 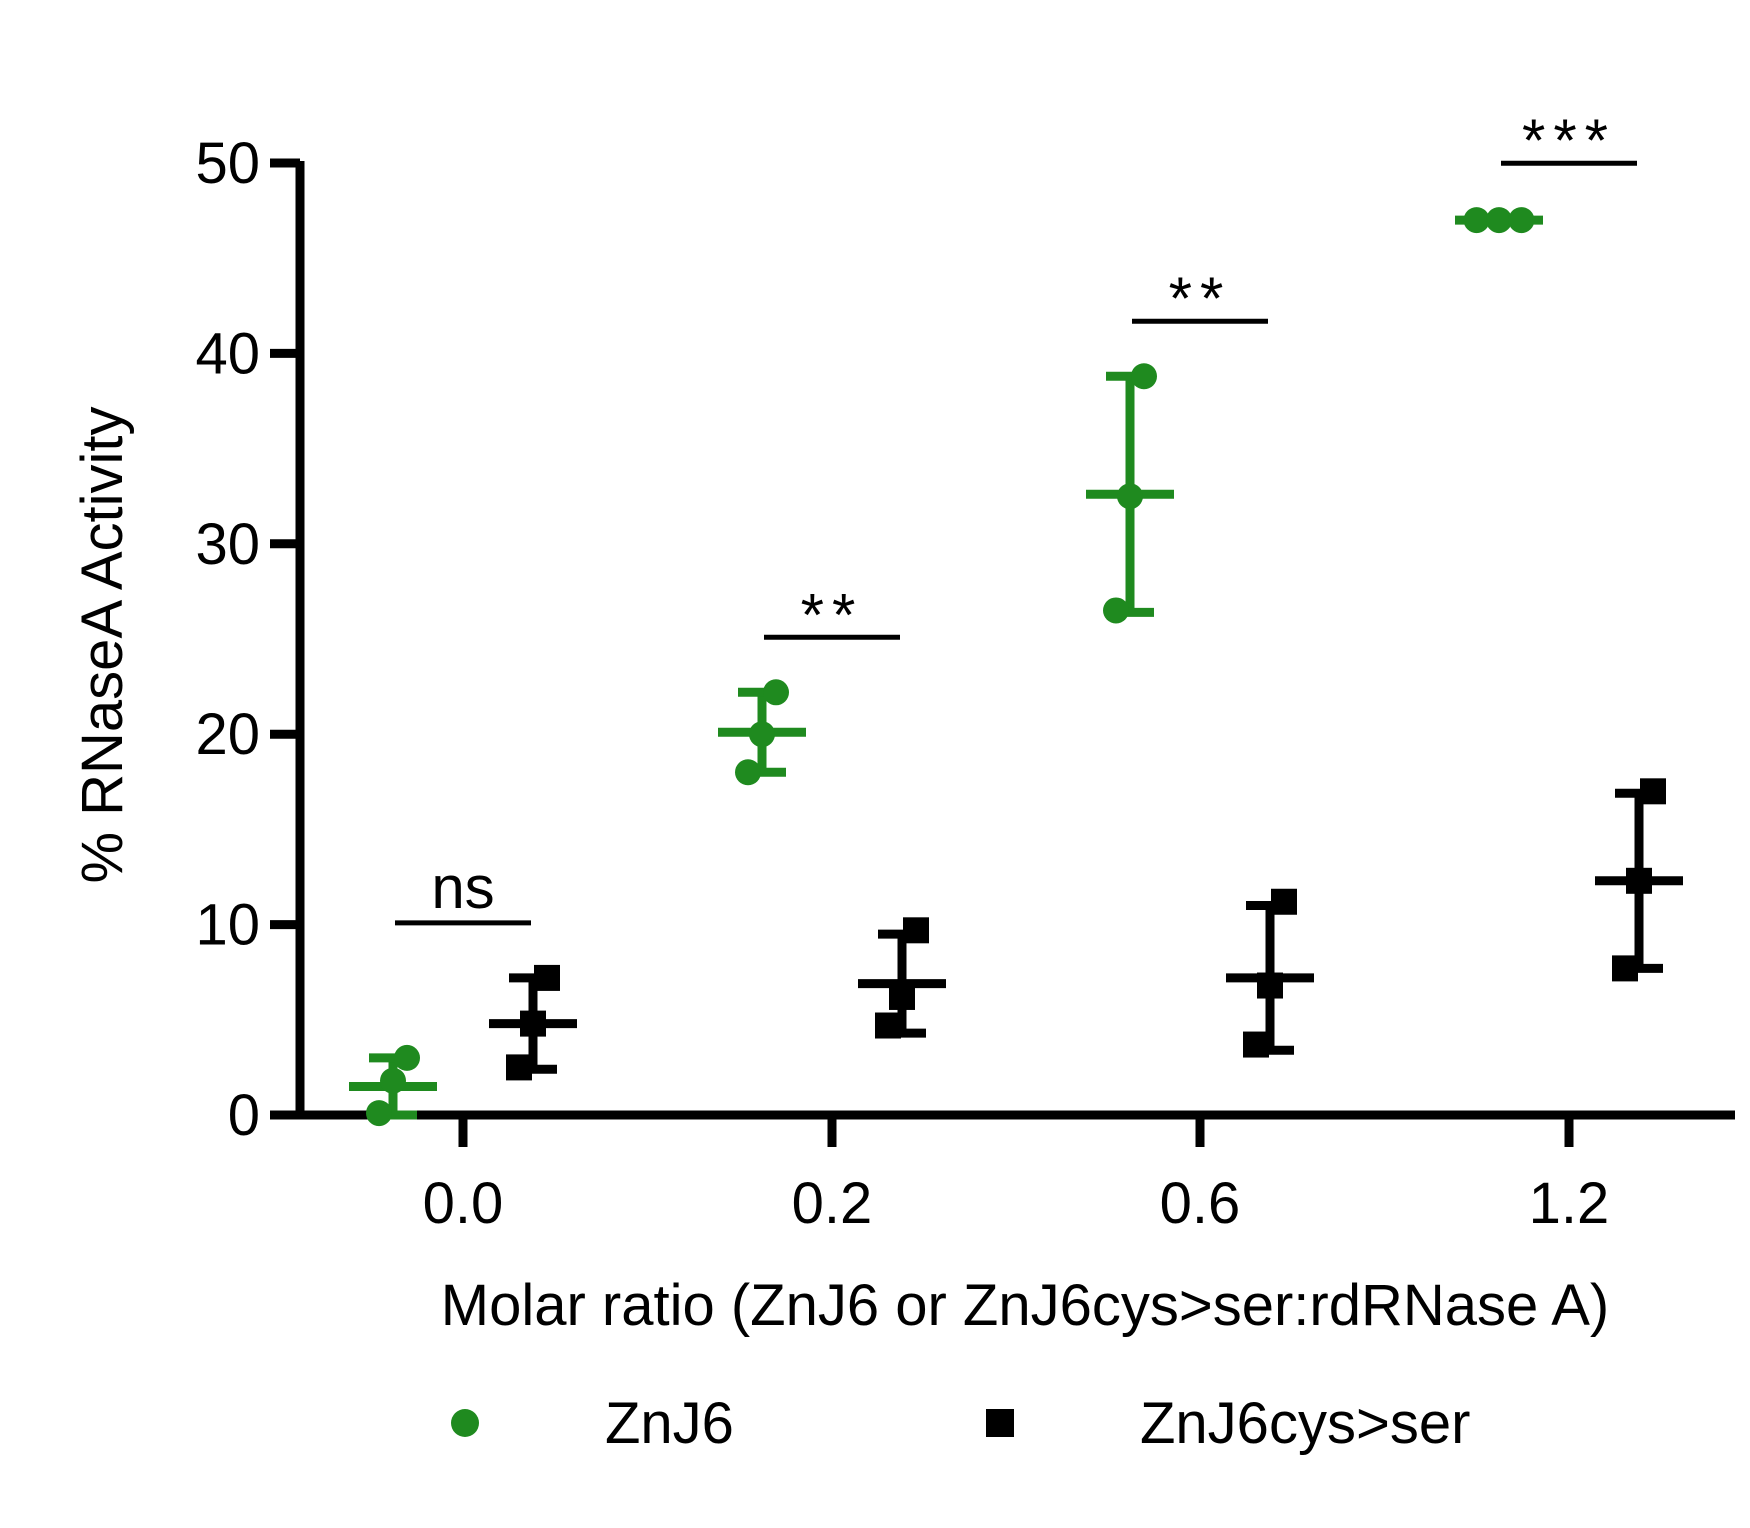 I want to click on y-tick-label: 20, so click(x=227, y=734).